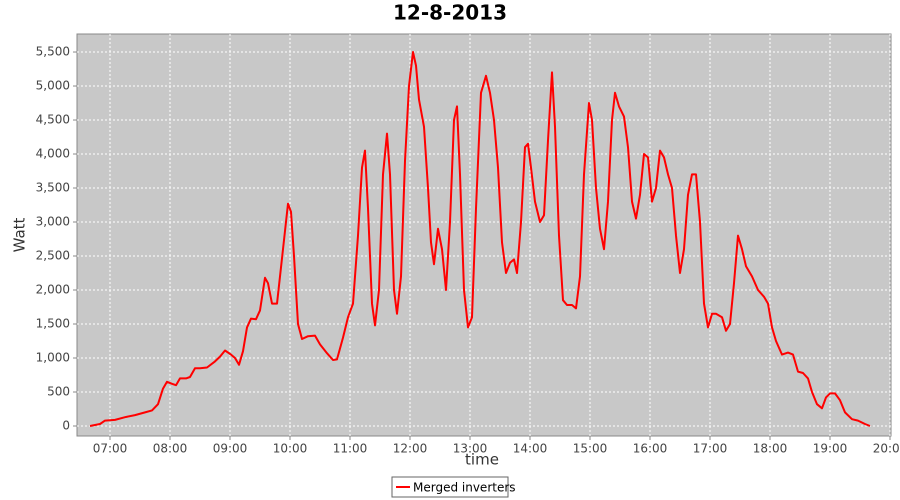  I want to click on x-tick-label: 15:00, so click(590, 449).